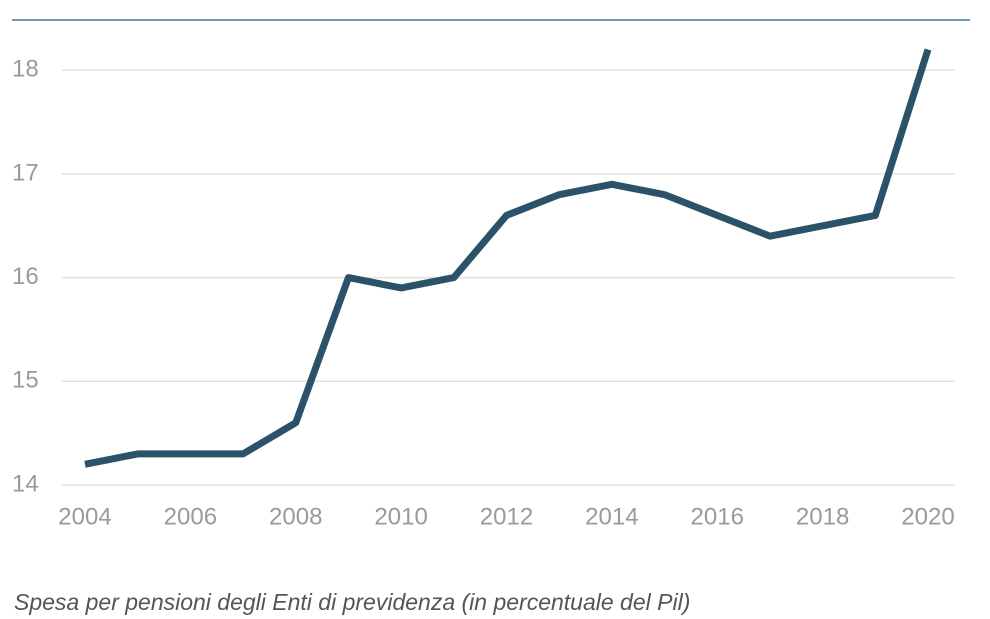 This screenshot has height=619, width=990. I want to click on y-tick-label: 17, so click(25, 172).